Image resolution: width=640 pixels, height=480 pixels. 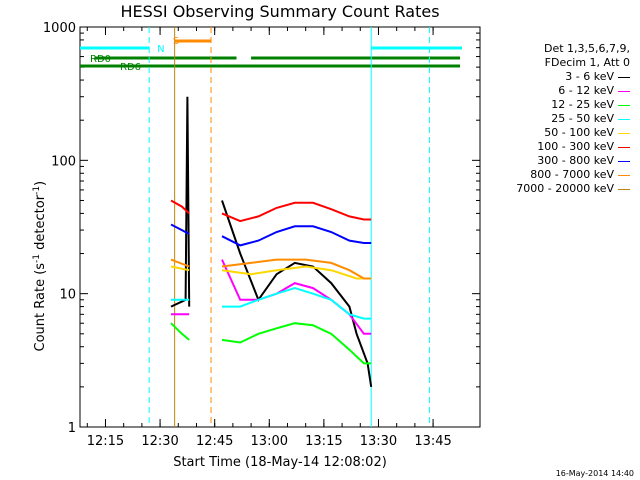 I want to click on y-tick-label: 100, so click(x=63, y=161).